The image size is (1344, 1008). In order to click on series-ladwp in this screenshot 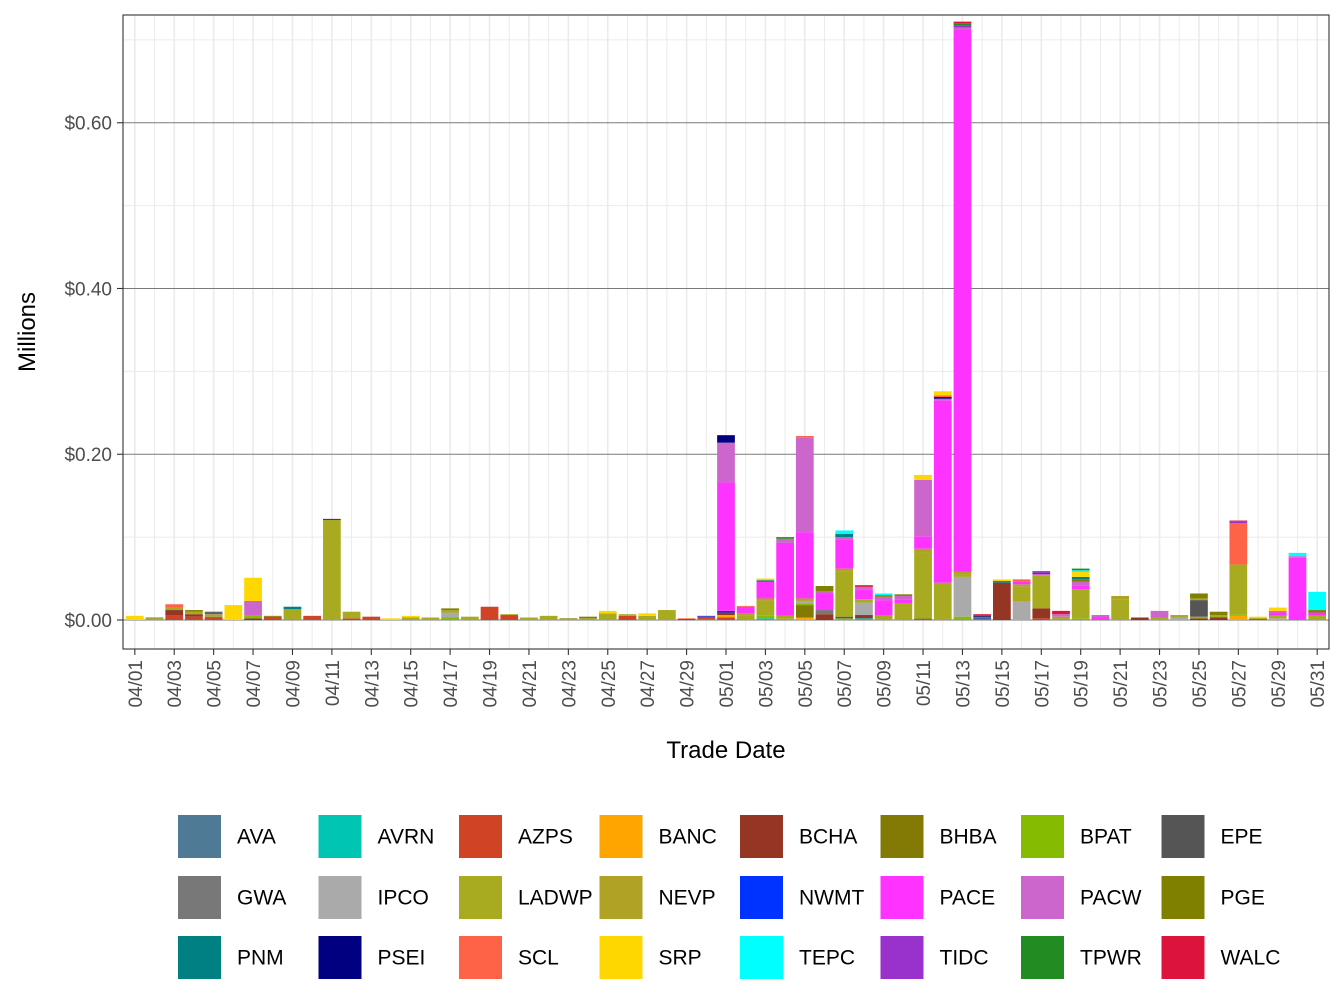, I will do `click(736, 570)`.